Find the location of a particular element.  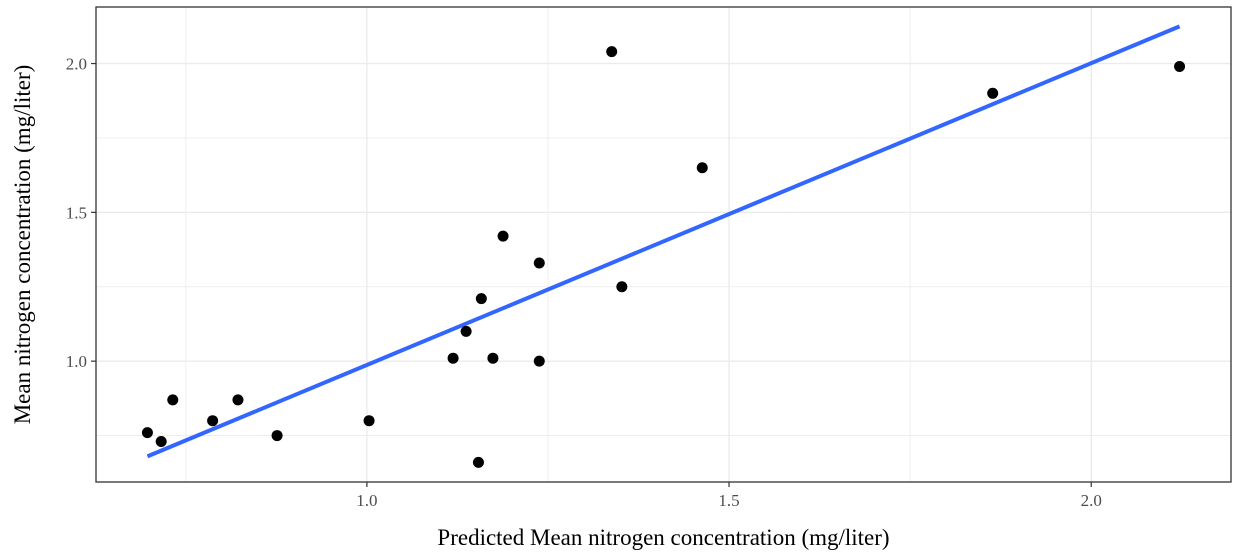

x-tick-label: 1.5 is located at coordinates (728, 500).